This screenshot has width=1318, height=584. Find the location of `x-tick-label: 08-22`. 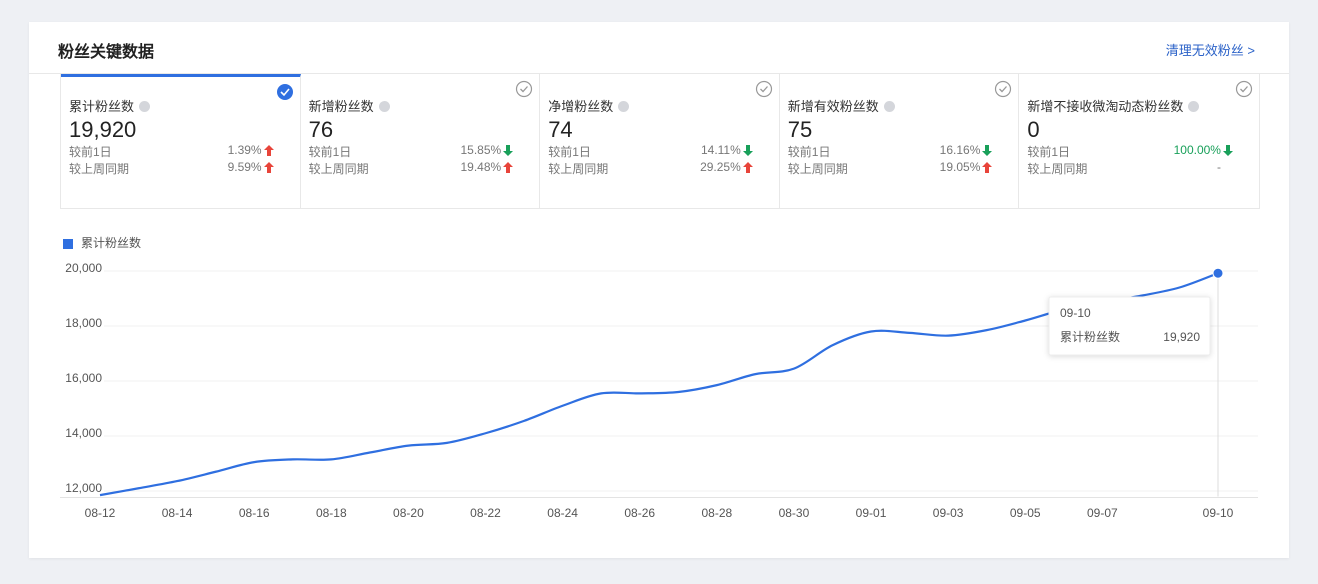

x-tick-label: 08-22 is located at coordinates (485, 513).